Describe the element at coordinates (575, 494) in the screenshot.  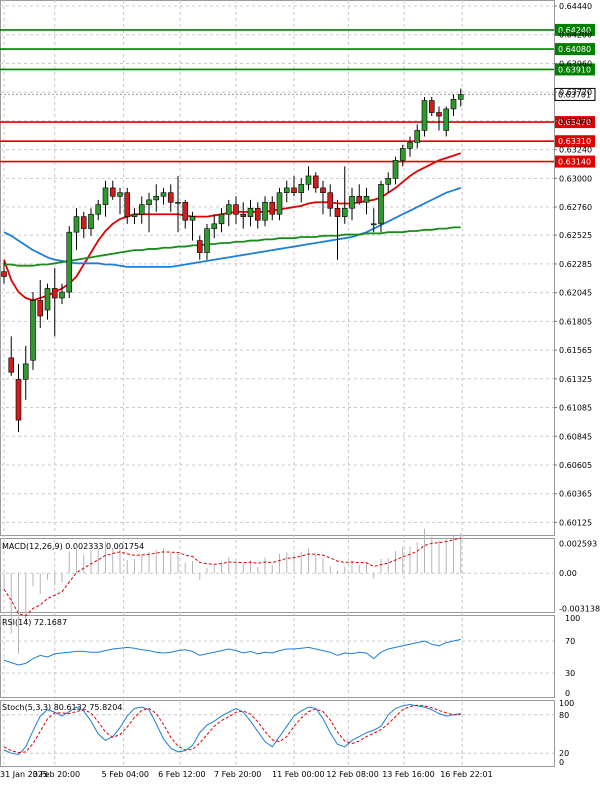
I see `price-tick-label: 0.60365` at that location.